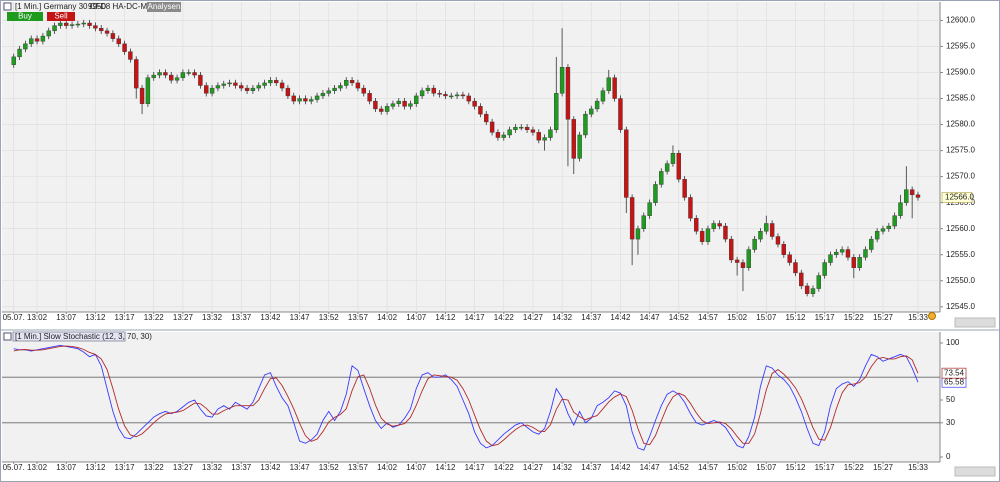 The width and height of the screenshot is (1000, 482). Describe the element at coordinates (7, 6) in the screenshot. I see `window-icon` at that location.